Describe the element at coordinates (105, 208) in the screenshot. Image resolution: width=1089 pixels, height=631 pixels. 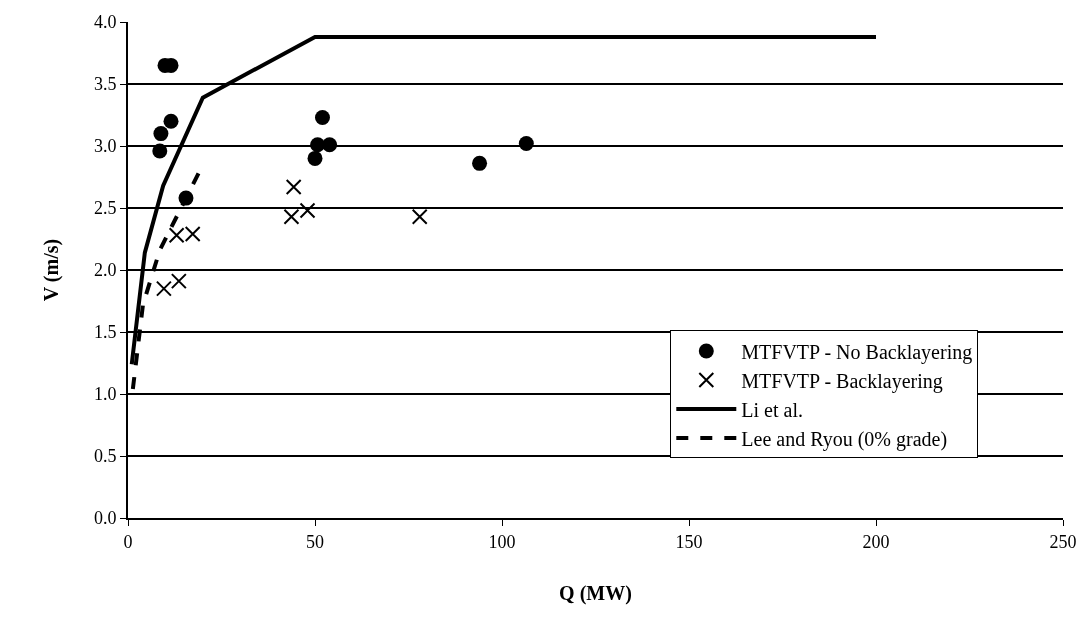
I see `y-tick-label: 2.5` at that location.